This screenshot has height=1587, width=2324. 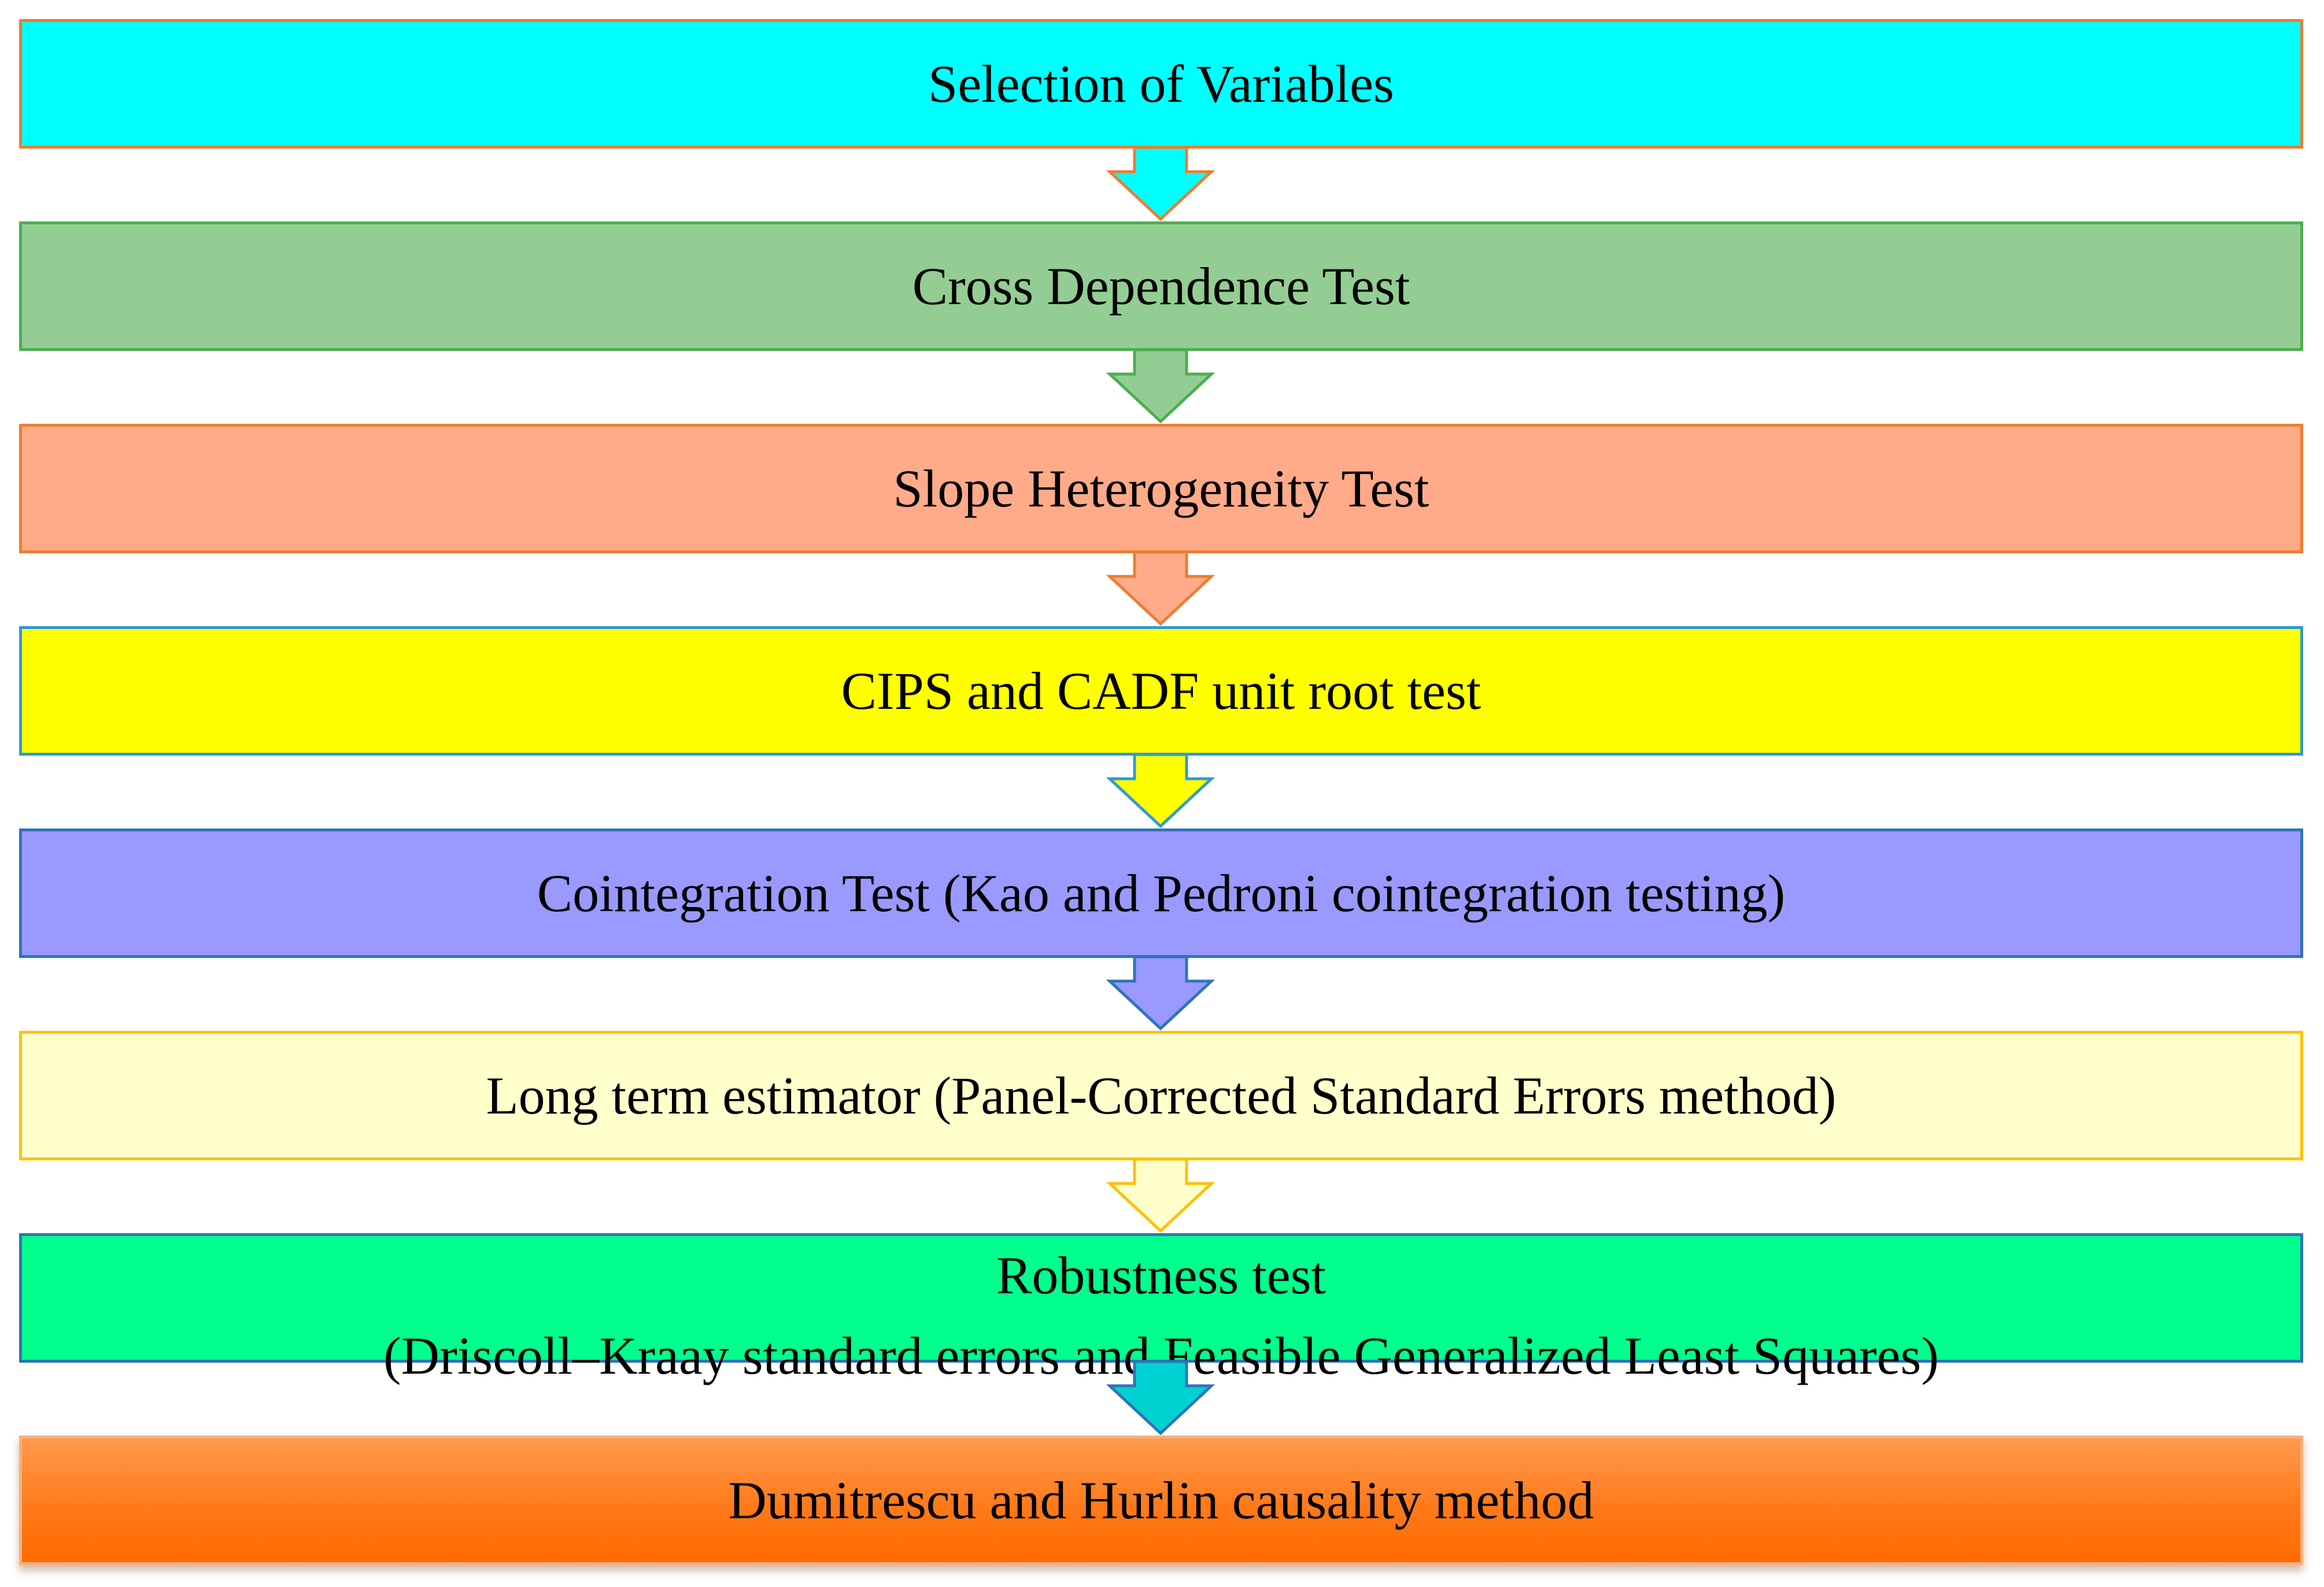 I want to click on step-label: Cross Dependence Test, so click(x=1161, y=286).